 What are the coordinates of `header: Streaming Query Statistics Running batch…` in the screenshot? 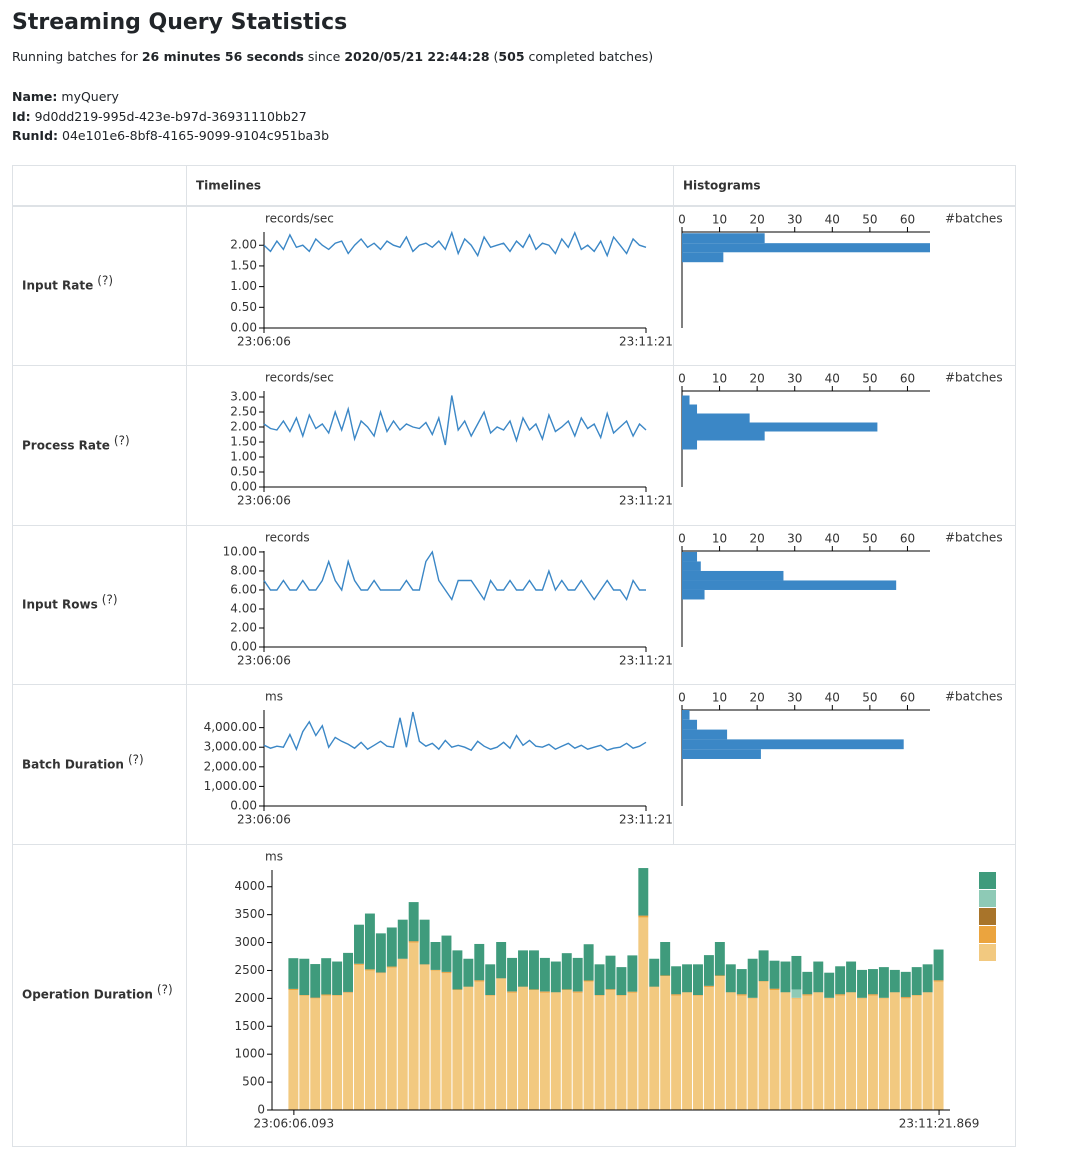 It's located at (532, 76).